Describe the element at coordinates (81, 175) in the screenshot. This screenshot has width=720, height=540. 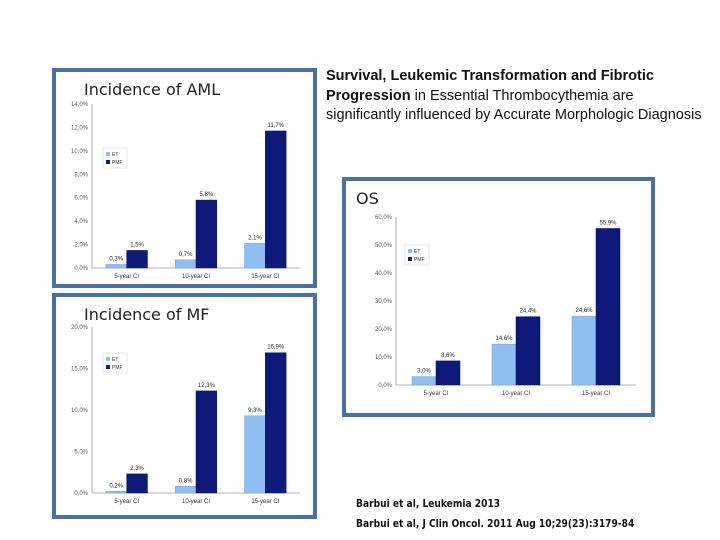
I see `aml-ytick-label: 8,0%` at that location.